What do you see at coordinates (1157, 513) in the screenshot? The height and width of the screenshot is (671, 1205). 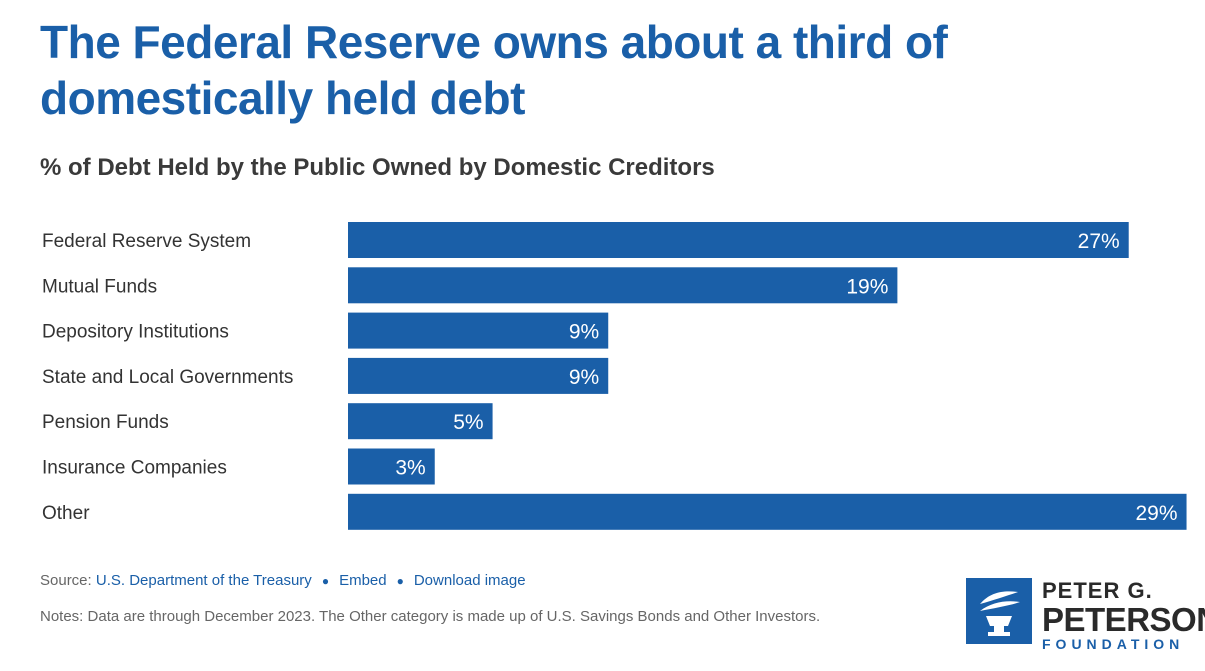 I see `bar-value-label: 29%` at bounding box center [1157, 513].